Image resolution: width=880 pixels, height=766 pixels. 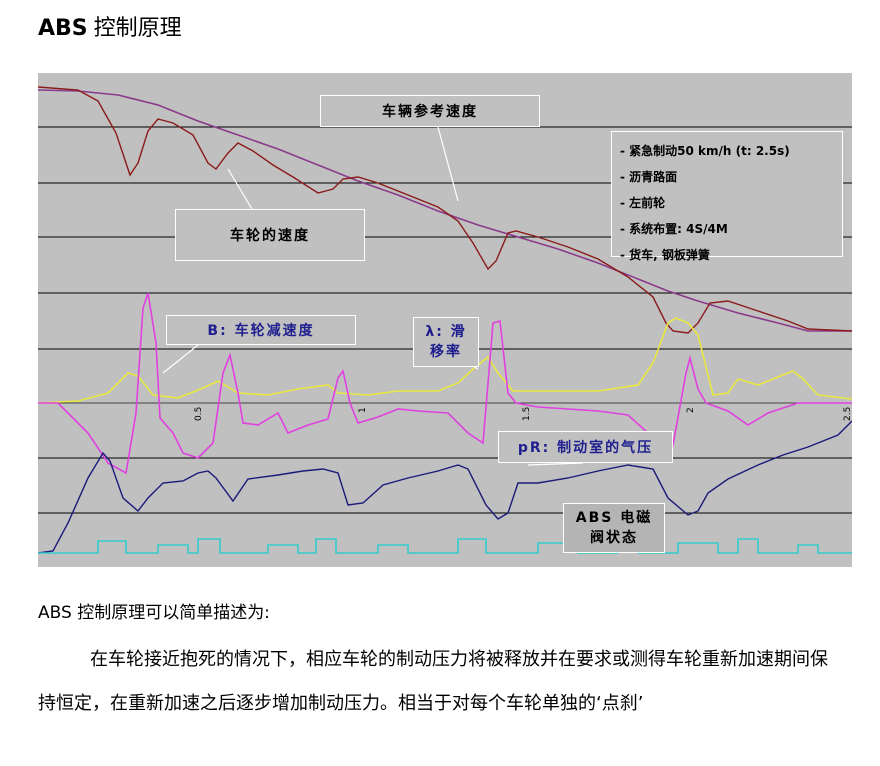 I want to click on info-line: - 左前轮, so click(x=643, y=203).